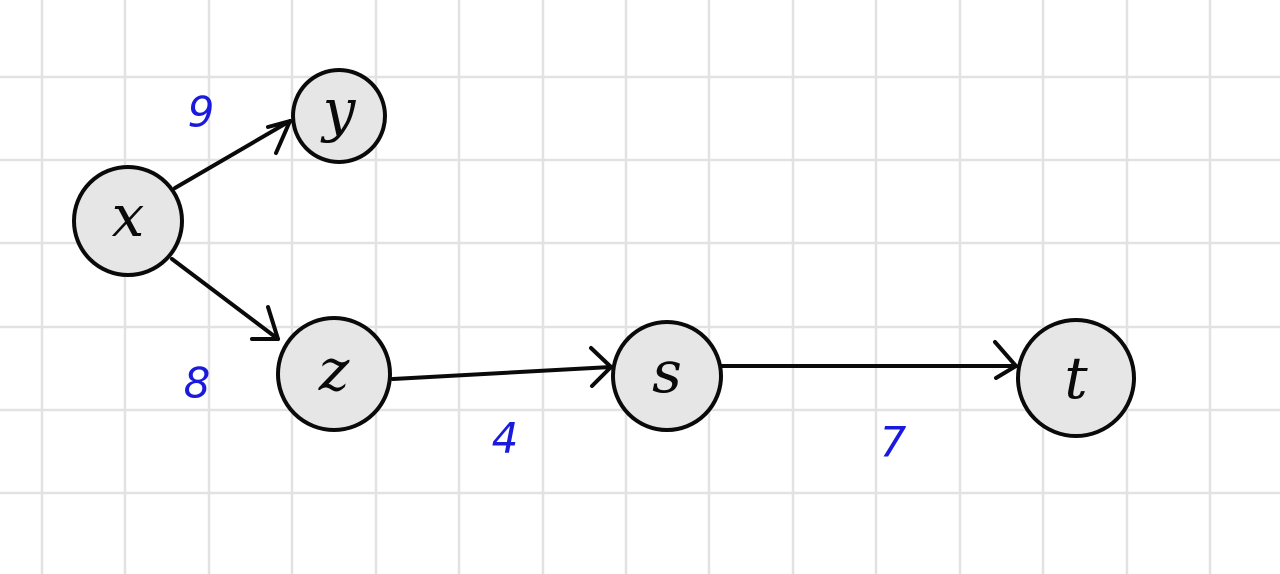 This screenshot has width=1280, height=574. I want to click on node-y: y, so click(339, 116).